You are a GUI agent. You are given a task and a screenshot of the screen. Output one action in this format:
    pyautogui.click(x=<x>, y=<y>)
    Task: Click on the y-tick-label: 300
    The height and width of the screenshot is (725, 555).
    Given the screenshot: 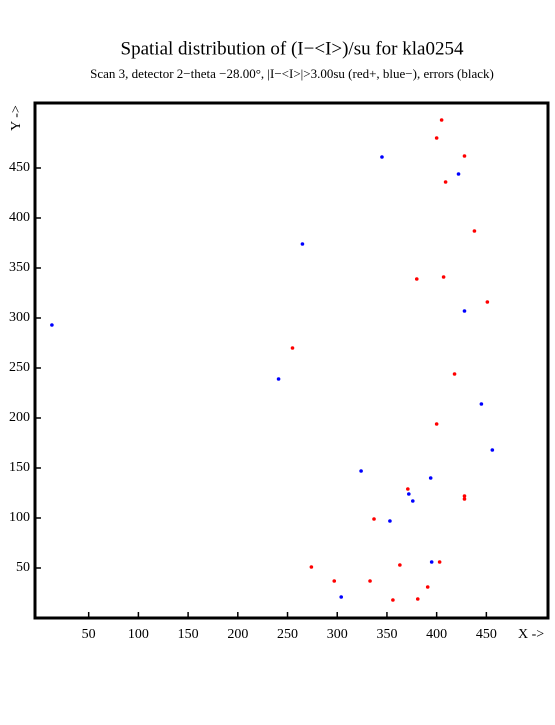 What is the action you would take?
    pyautogui.click(x=19, y=317)
    